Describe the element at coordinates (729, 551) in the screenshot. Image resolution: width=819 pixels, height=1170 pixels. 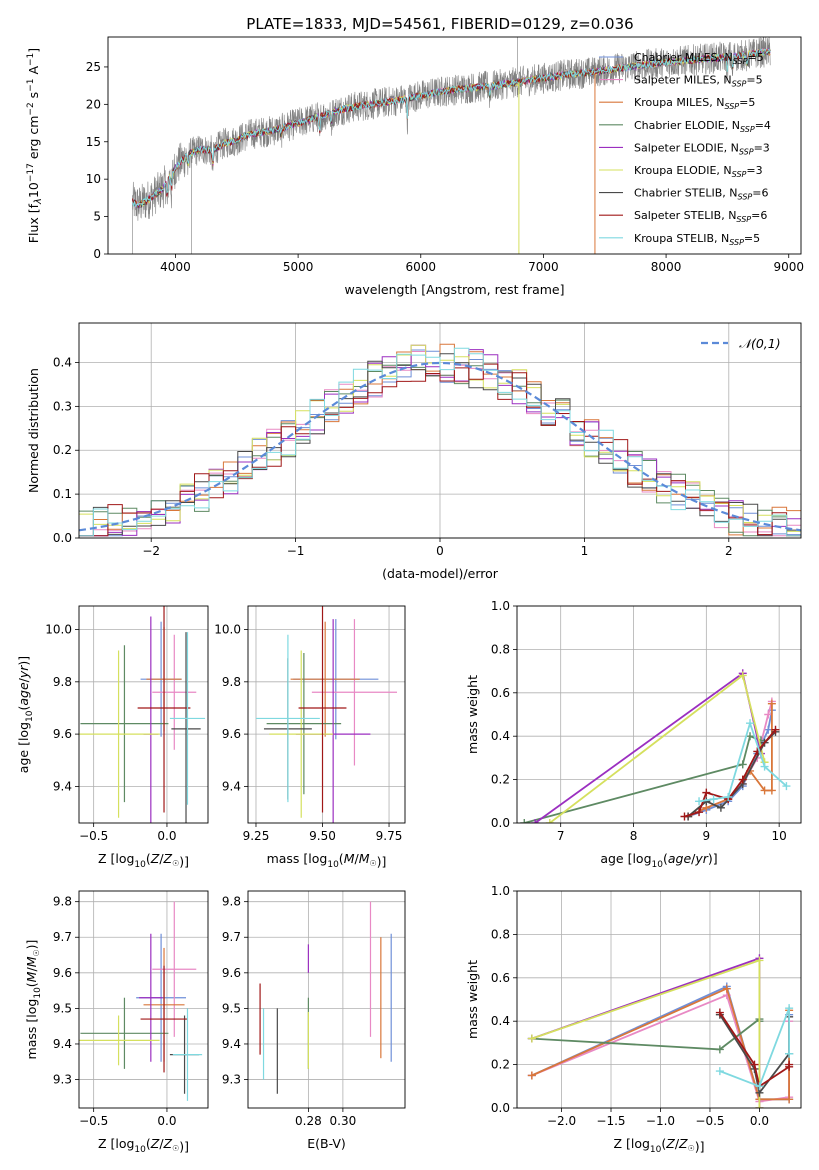
I see `x-tick-label: 2` at that location.